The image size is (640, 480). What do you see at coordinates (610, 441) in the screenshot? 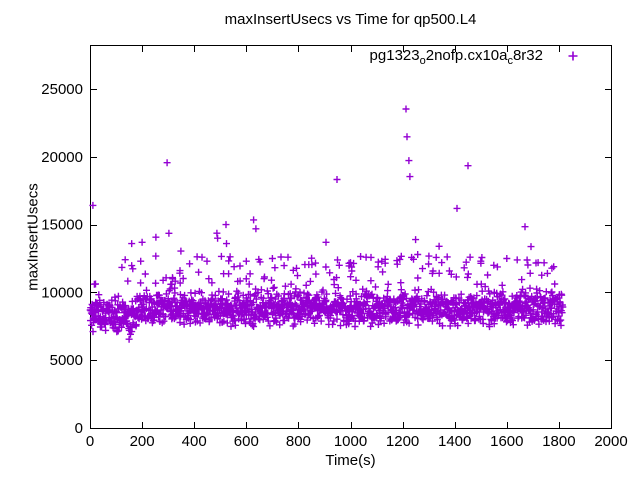
I see `x-tick-label: 2000` at bounding box center [610, 441].